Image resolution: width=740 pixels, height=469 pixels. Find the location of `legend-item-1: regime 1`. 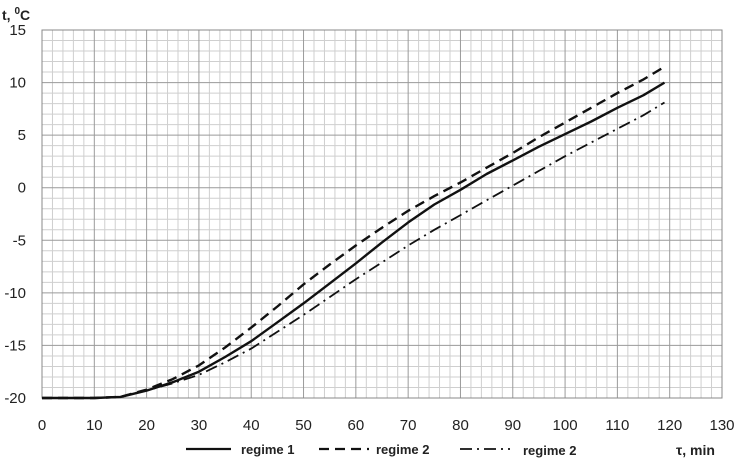

legend-item-1: regime 1 is located at coordinates (240, 449).